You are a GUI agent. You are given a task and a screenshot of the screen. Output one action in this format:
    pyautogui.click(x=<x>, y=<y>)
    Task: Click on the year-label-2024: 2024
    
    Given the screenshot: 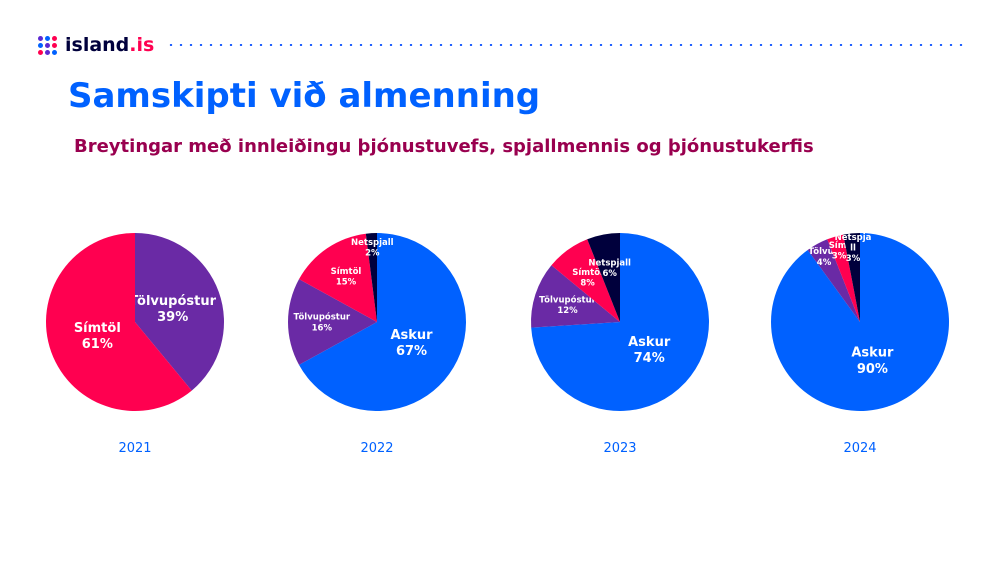 What is the action you would take?
    pyautogui.click(x=859, y=448)
    